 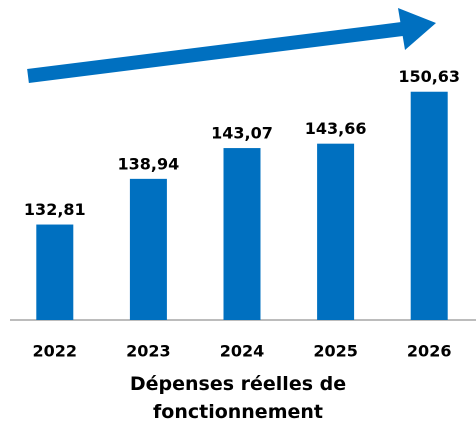 I want to click on x-tick-label: 2022, so click(x=55, y=351).